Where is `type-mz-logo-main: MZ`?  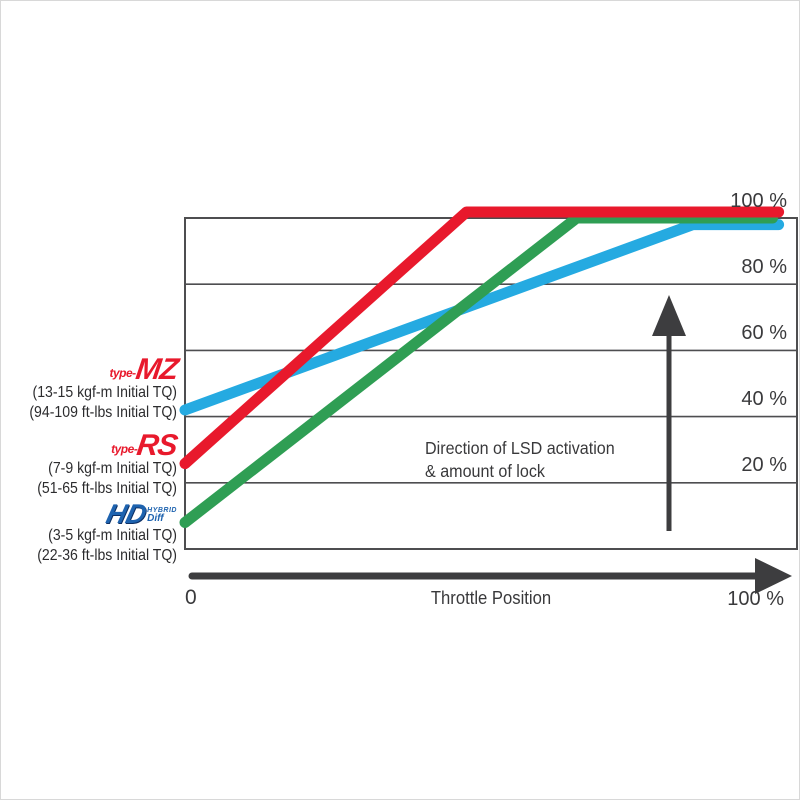
type-mz-logo-main: MZ is located at coordinates (156, 369).